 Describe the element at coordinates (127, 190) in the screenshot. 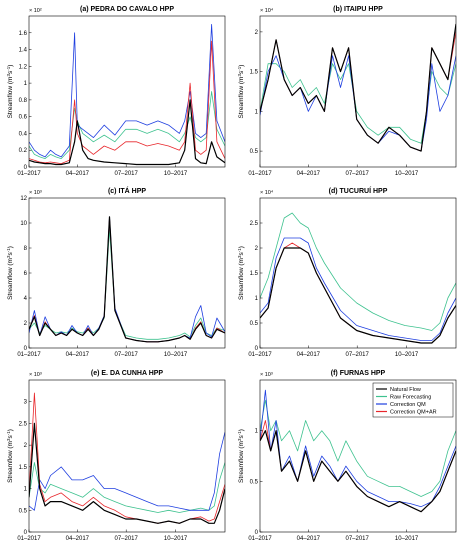

I see `panel-title: (c) ITÁ HPP` at that location.